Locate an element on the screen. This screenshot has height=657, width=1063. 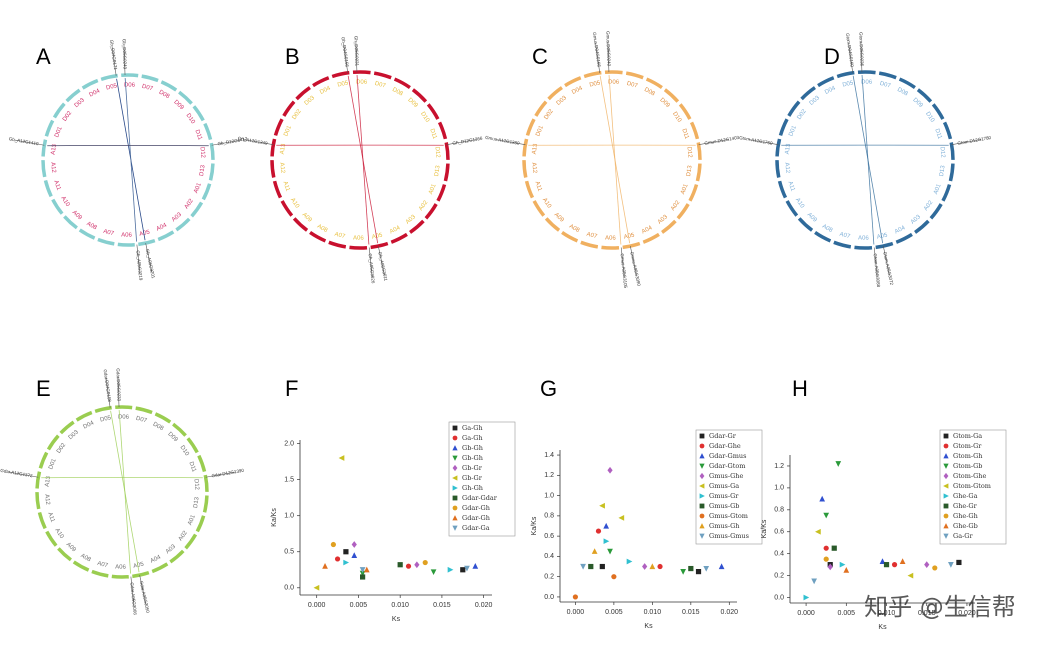
legend-label: Gmus-Gtom is located at coordinates (728, 516).